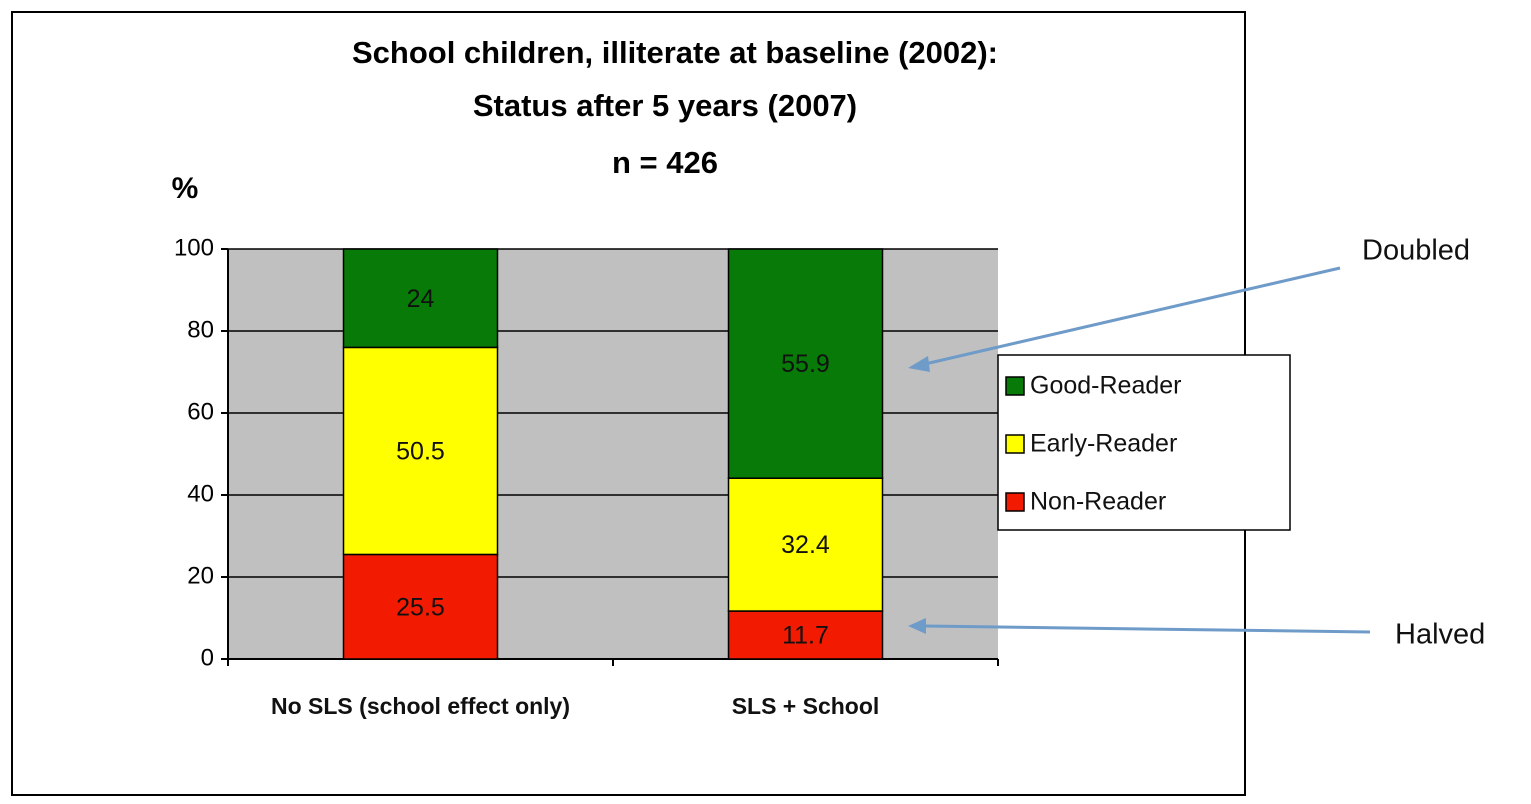  Describe the element at coordinates (194, 247) in the screenshot. I see `y-tick-label: 100` at that location.